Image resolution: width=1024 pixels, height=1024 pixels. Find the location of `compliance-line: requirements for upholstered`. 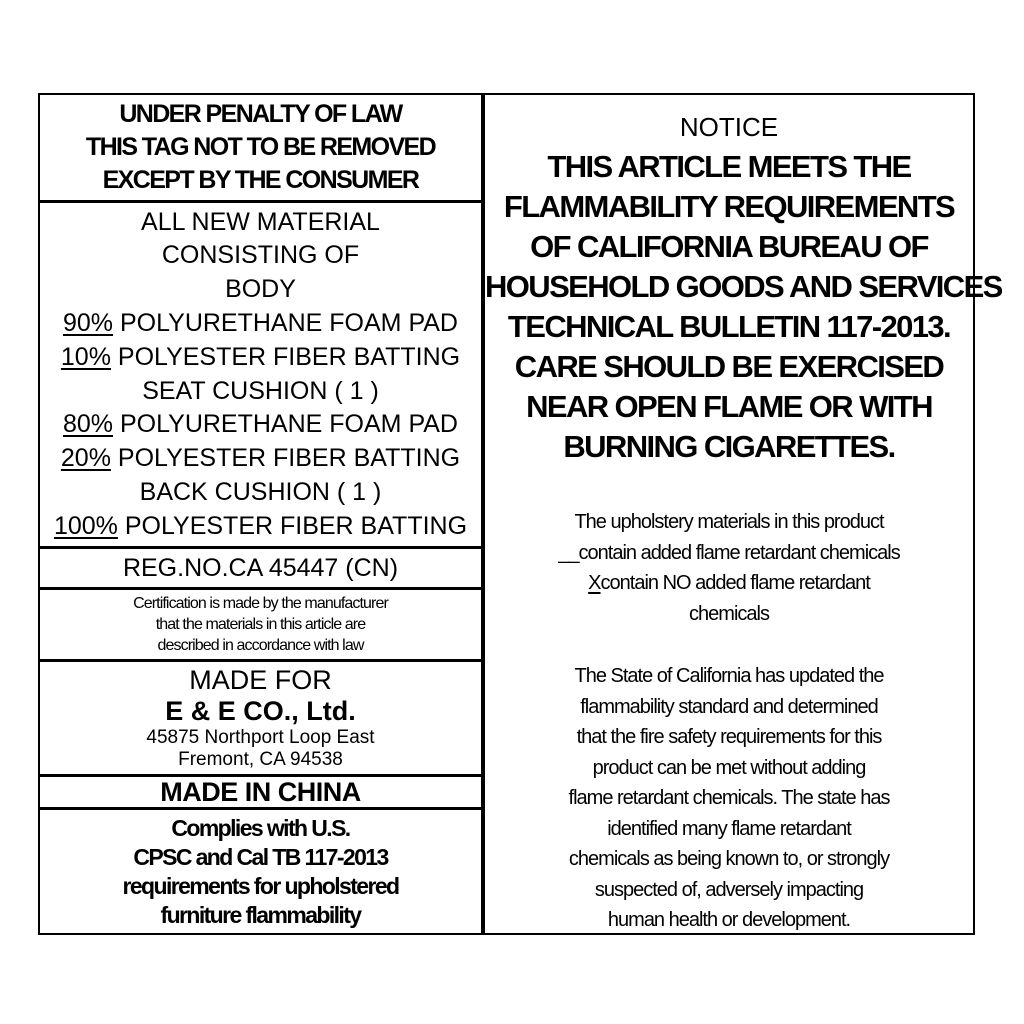

compliance-line: requirements for upholstered is located at coordinates (261, 885).